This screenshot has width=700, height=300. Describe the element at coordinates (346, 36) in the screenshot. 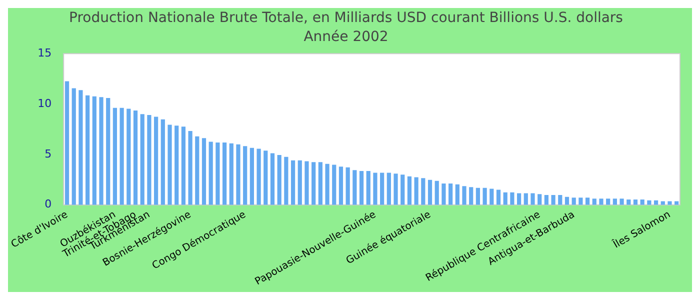

I see `chart-subtitle: Année 2002` at that location.